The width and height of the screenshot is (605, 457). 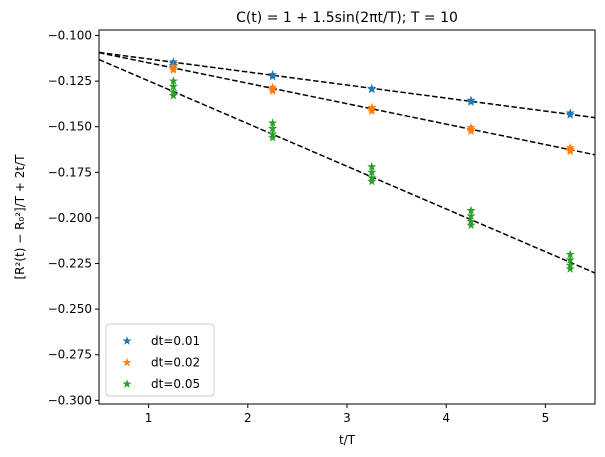 I want to click on y-tick-label: −0.100, so click(x=70, y=35).